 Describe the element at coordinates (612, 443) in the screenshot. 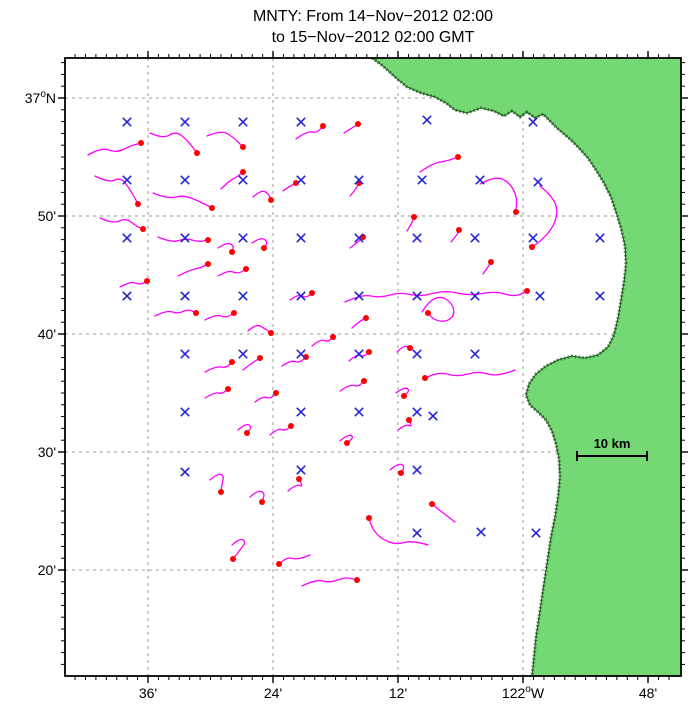

I see `scale-bar-label: 10 km` at that location.